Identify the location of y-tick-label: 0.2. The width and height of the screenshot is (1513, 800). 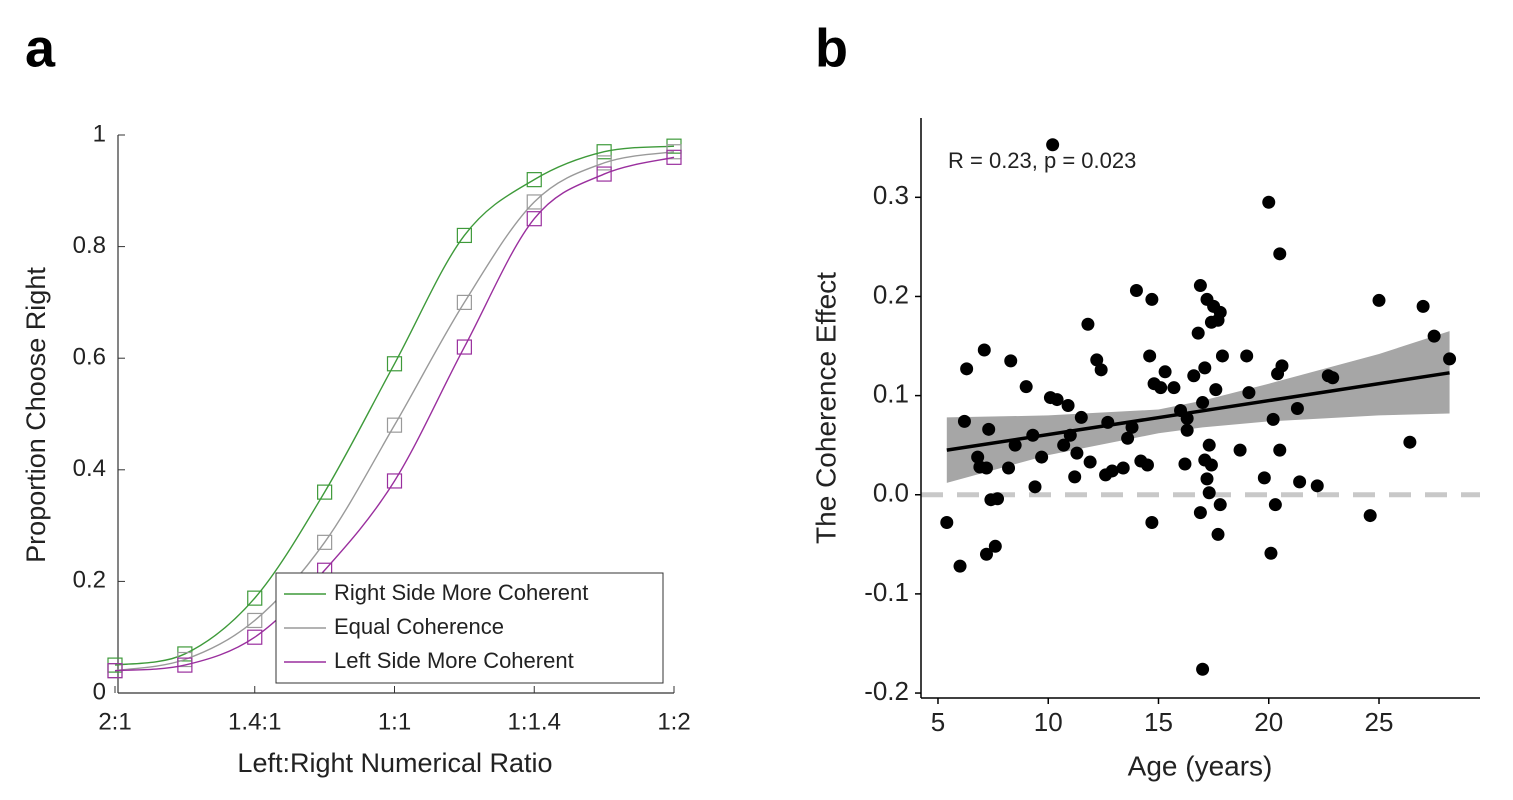
(891, 294).